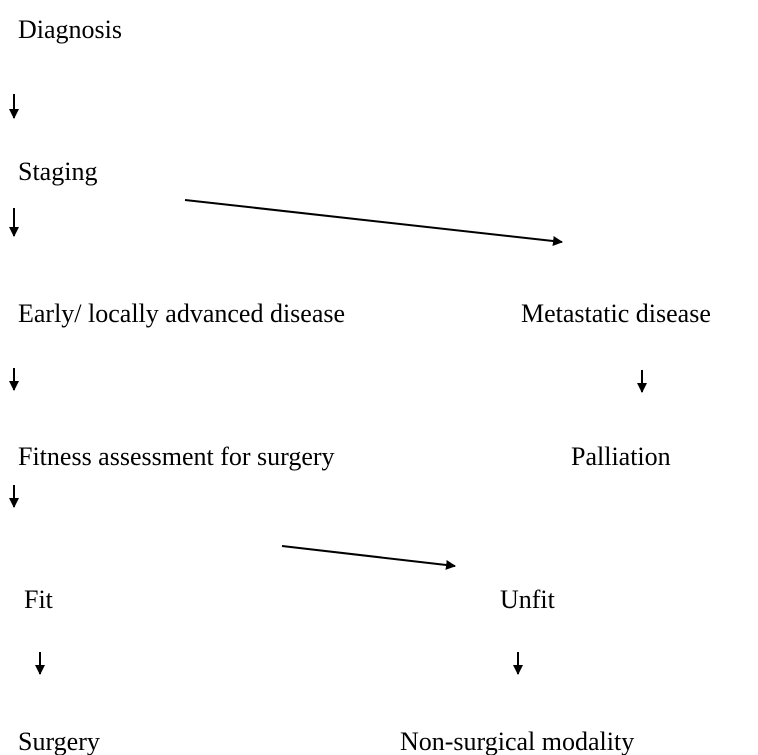  Describe the element at coordinates (621, 456) in the screenshot. I see `node-label: Palliation` at that location.